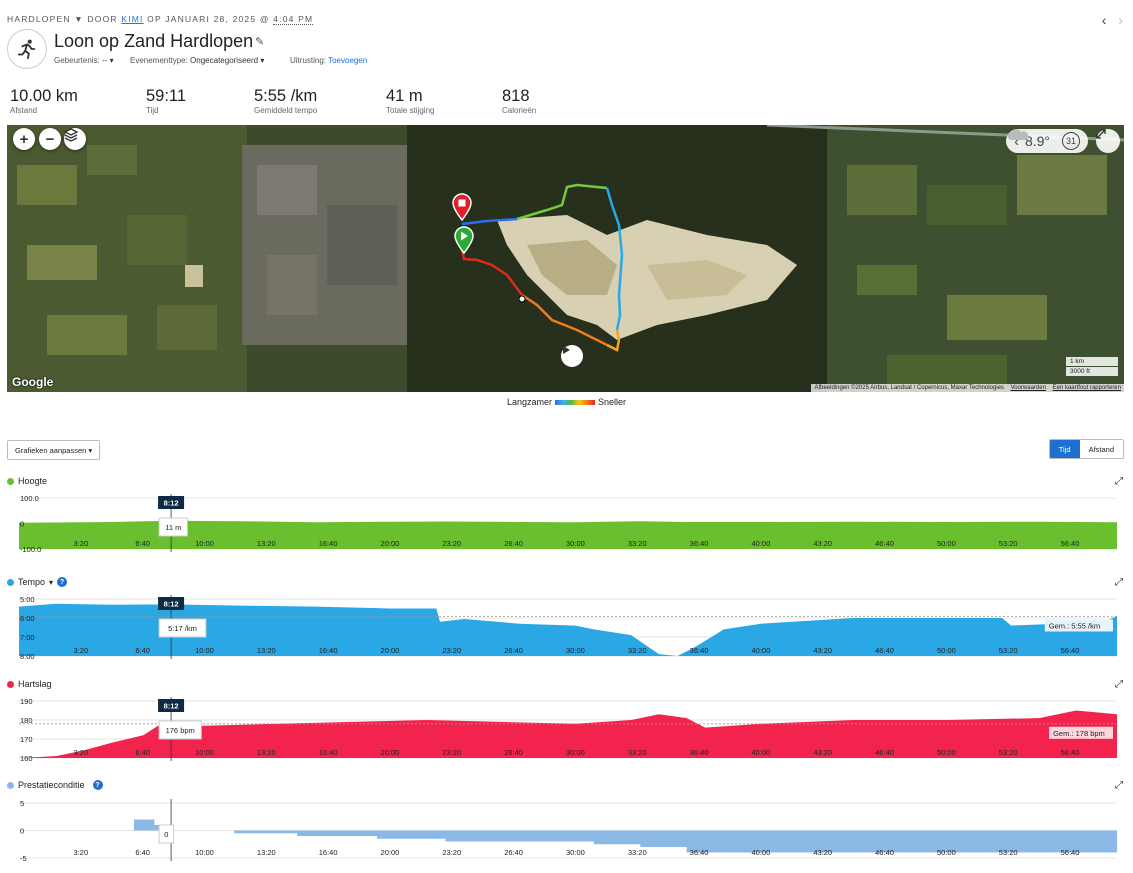  I want to click on runner-icon, so click(27, 49).